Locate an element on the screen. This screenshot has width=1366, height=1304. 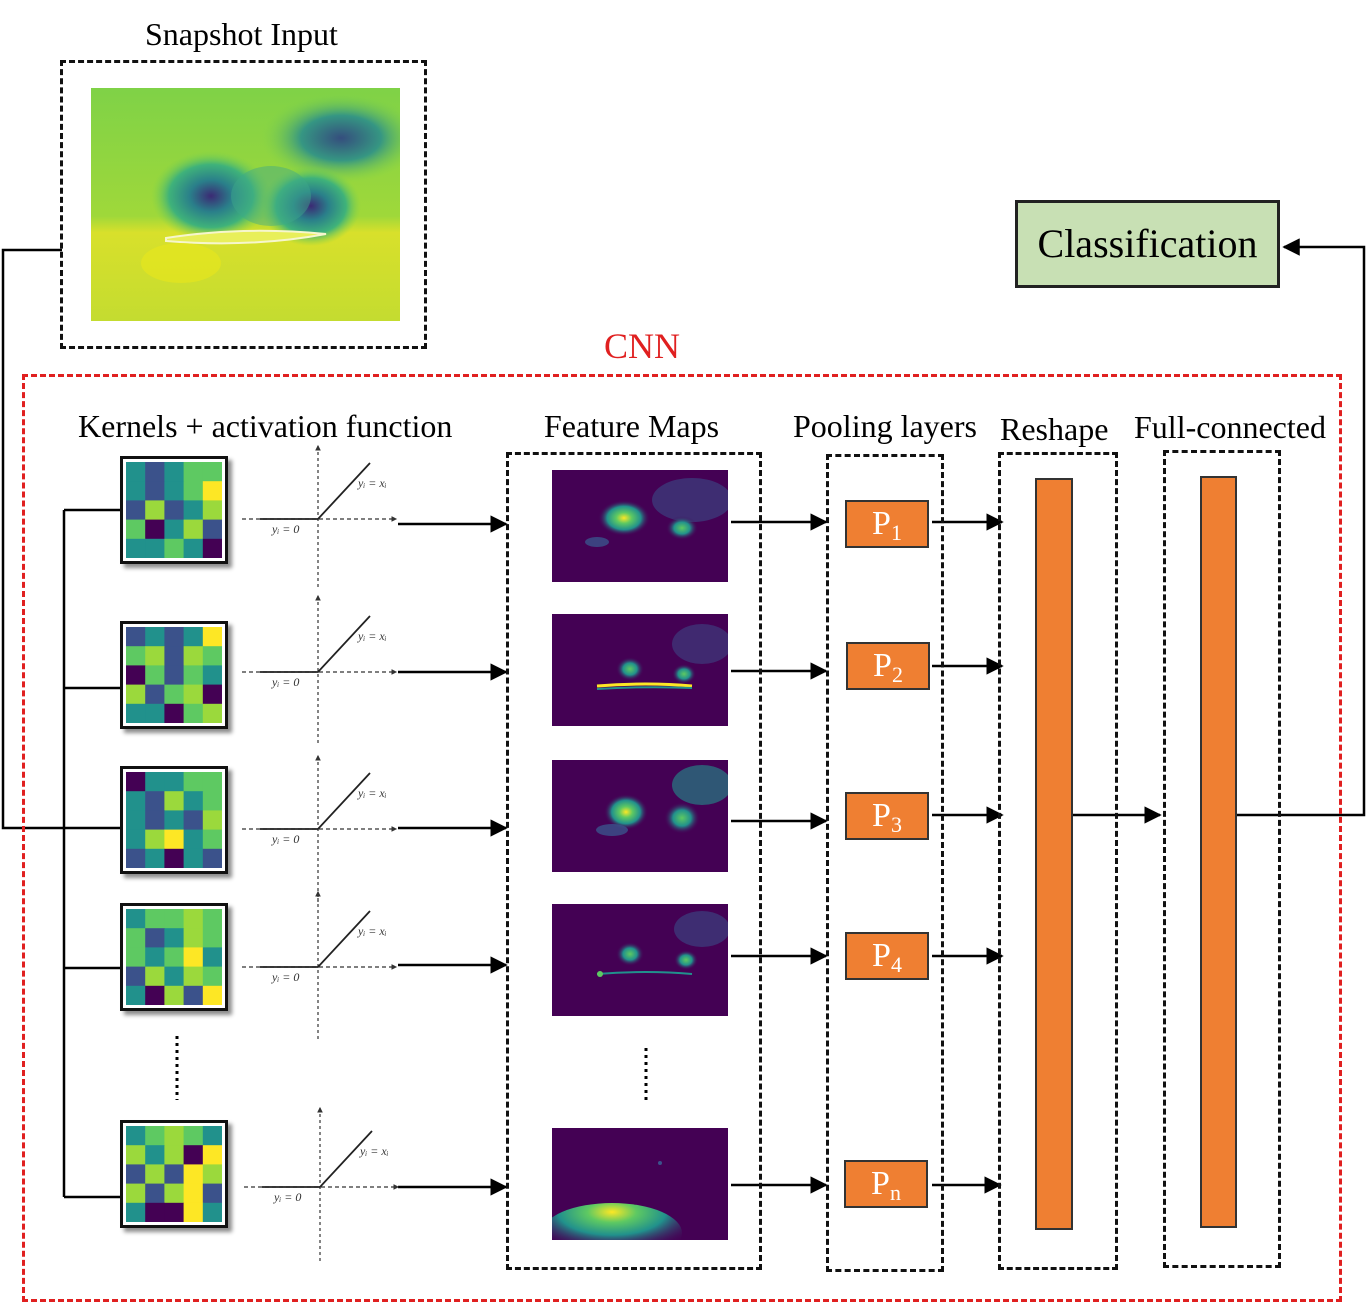
snapshot-input-title: Snapshot Input is located at coordinates (241, 34).